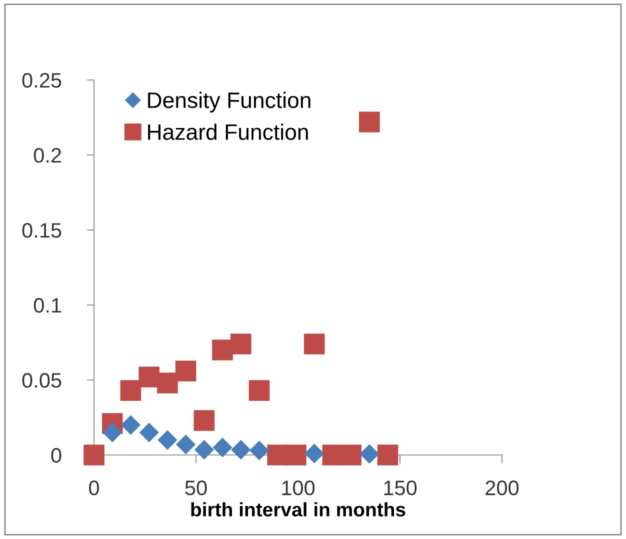  Describe the element at coordinates (298, 509) in the screenshot. I see `x-axis-title: birth interval in months` at that location.